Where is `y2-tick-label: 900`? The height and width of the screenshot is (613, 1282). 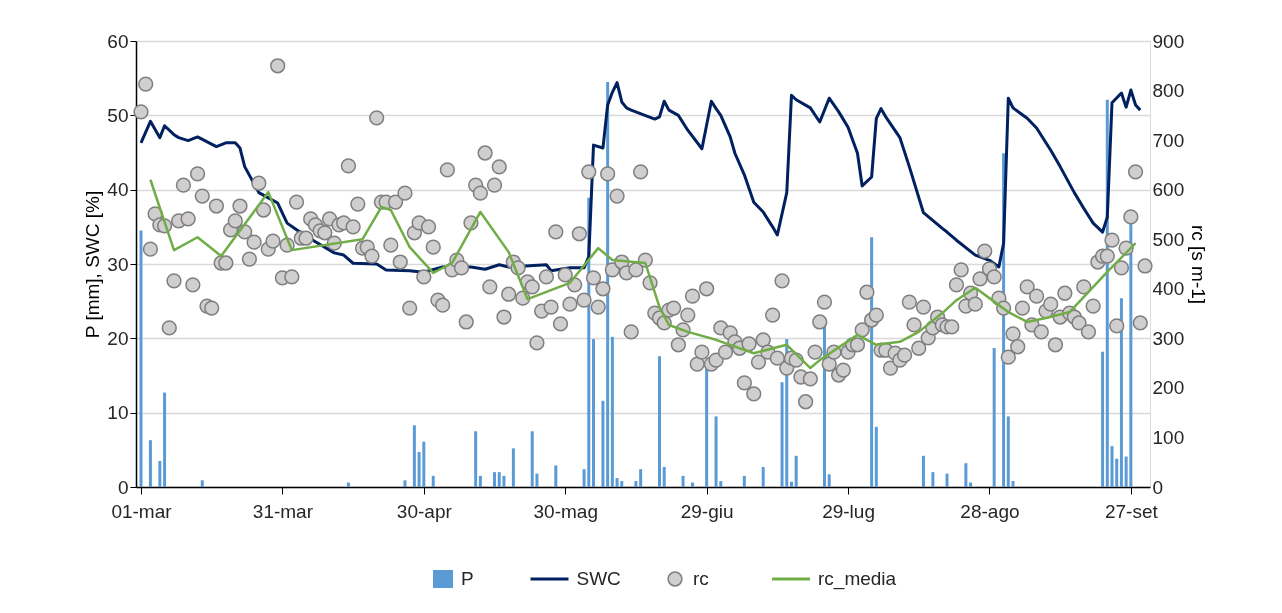 y2-tick-label: 900 is located at coordinates (1168, 41).